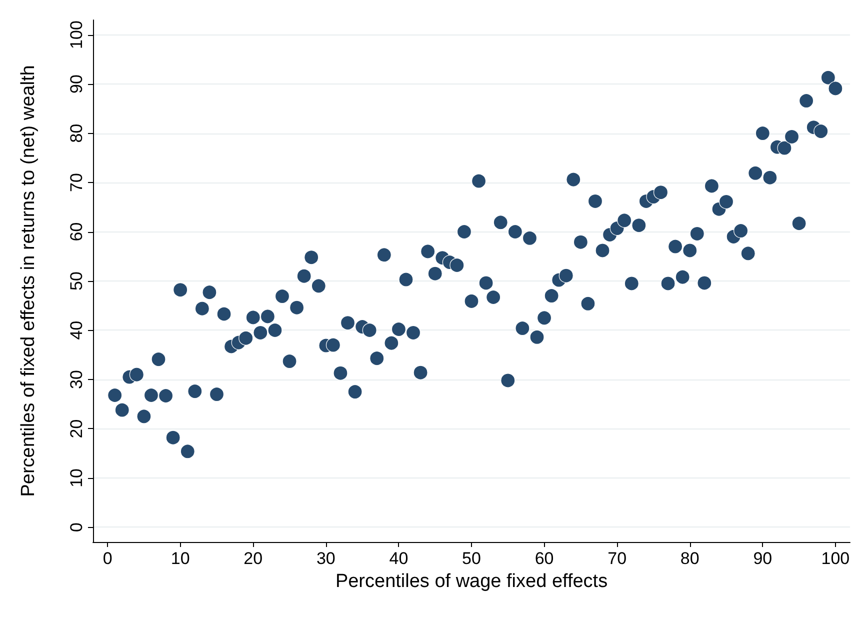 The width and height of the screenshot is (868, 627). Describe the element at coordinates (617, 558) in the screenshot. I see `x-tick-label: 70` at that location.